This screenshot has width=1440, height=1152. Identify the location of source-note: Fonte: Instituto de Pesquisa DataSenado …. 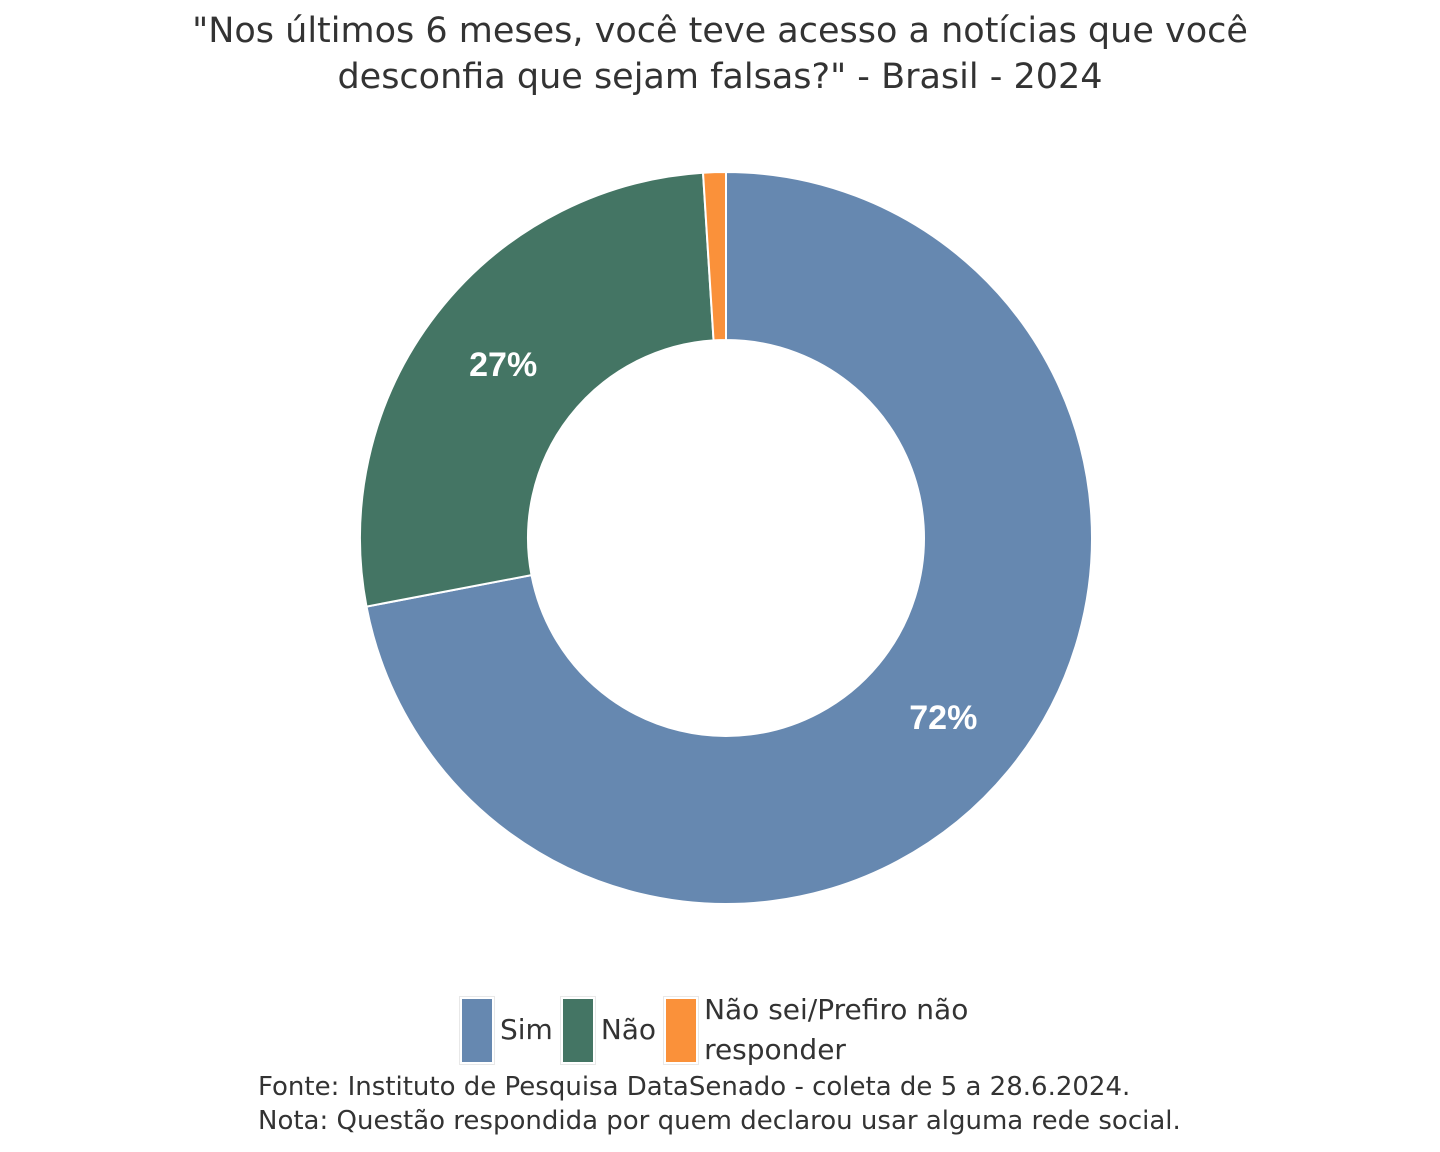
(694, 1087).